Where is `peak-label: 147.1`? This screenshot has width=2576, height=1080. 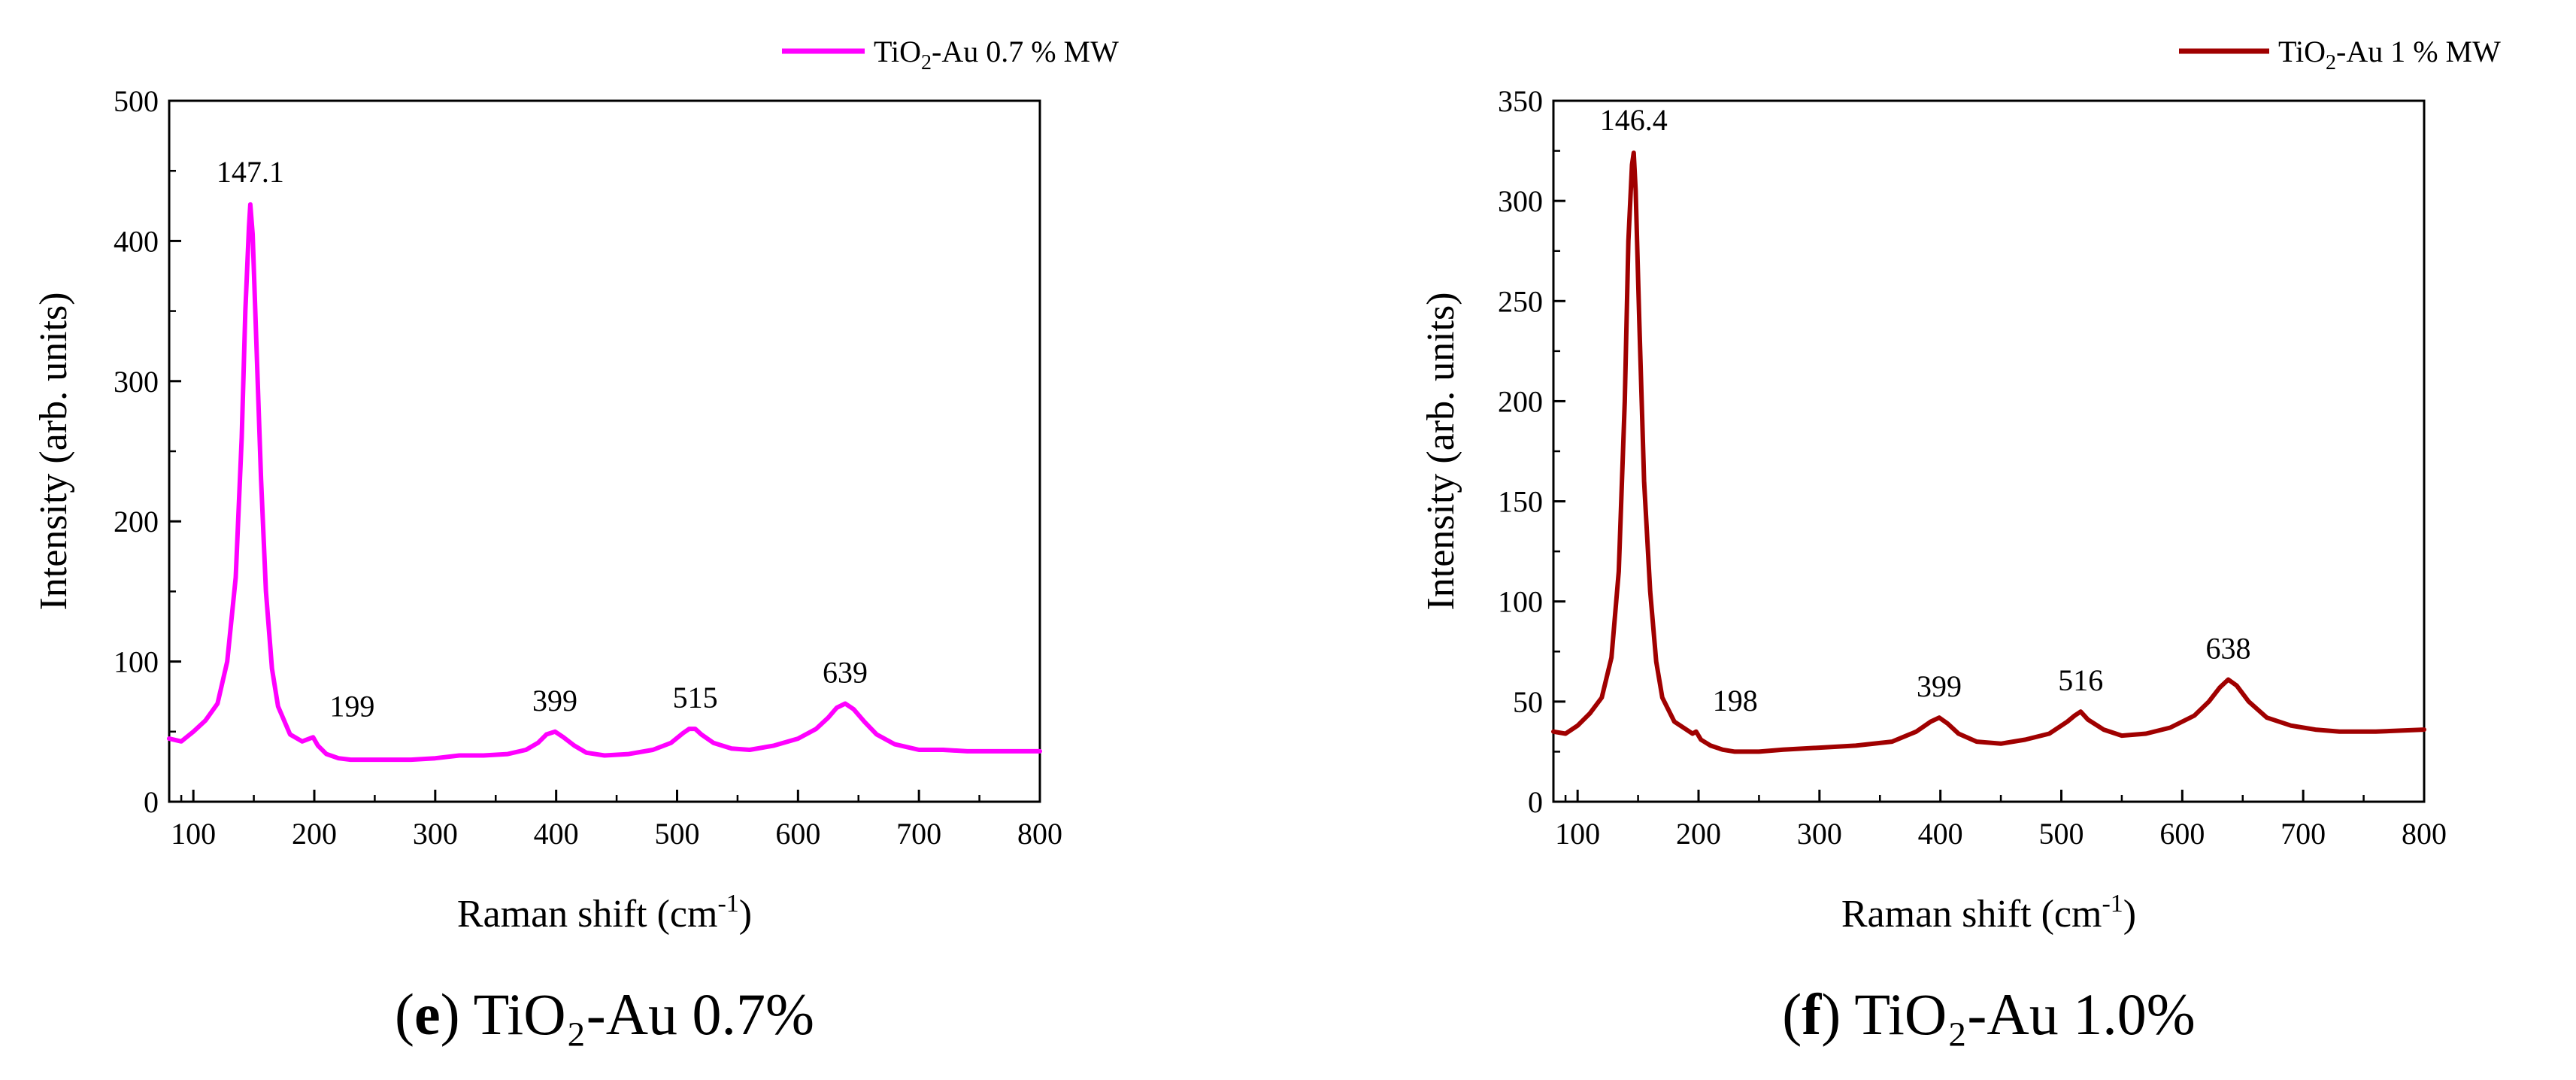
peak-label: 147.1 is located at coordinates (250, 172).